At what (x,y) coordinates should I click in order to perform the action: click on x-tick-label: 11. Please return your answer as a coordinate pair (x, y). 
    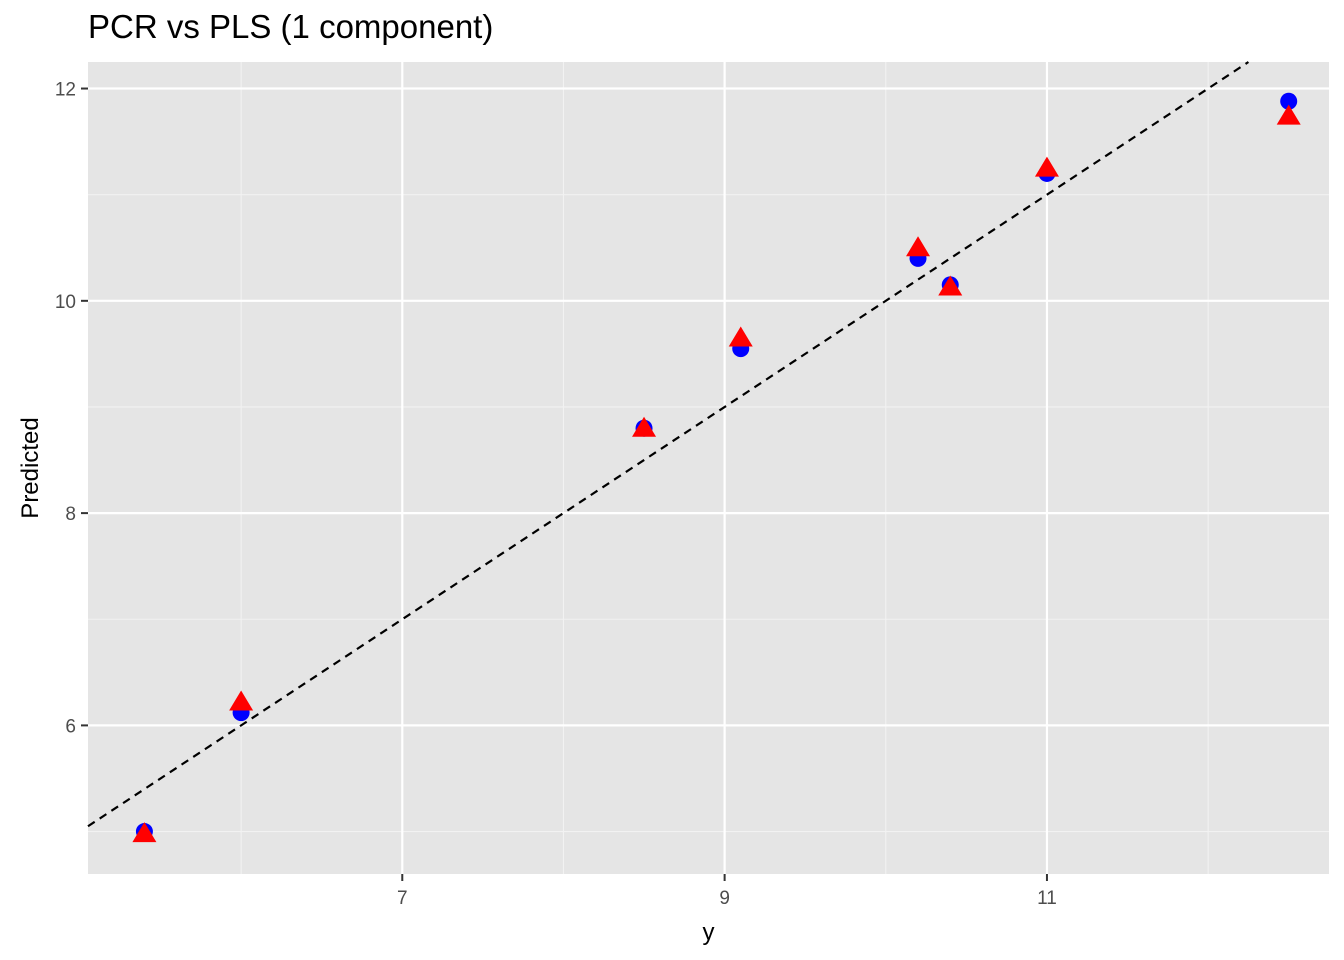
    Looking at the image, I should click on (1047, 898).